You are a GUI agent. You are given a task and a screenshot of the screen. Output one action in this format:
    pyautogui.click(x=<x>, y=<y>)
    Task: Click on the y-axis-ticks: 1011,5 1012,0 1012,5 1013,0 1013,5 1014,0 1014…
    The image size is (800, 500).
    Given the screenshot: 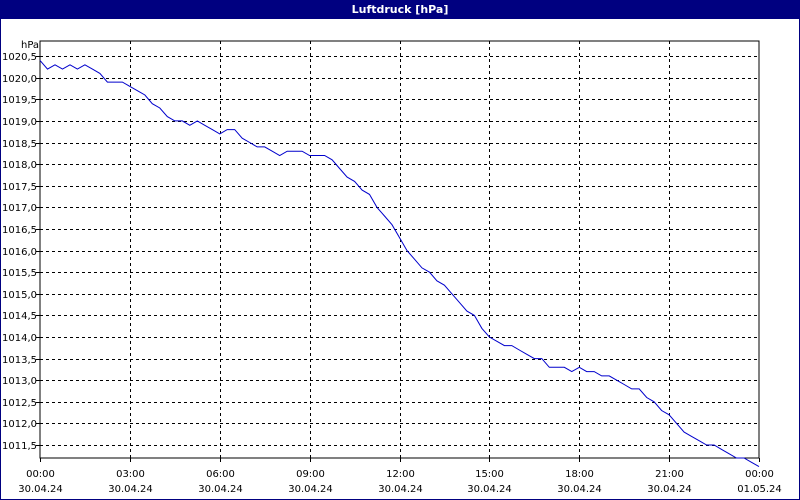 What is the action you would take?
    pyautogui.click(x=21, y=252)
    